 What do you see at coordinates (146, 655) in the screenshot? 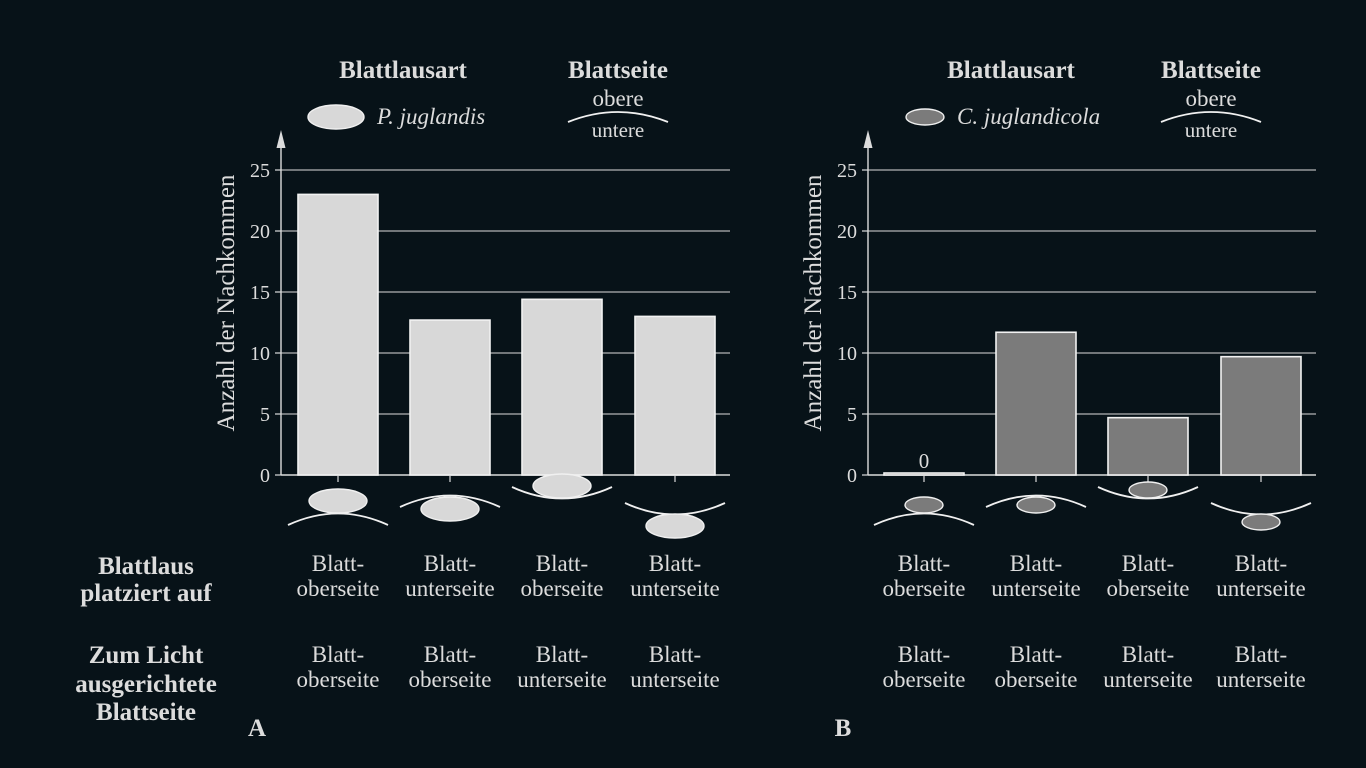
I see `row-label-light-side-line-1: Zum Licht` at bounding box center [146, 655].